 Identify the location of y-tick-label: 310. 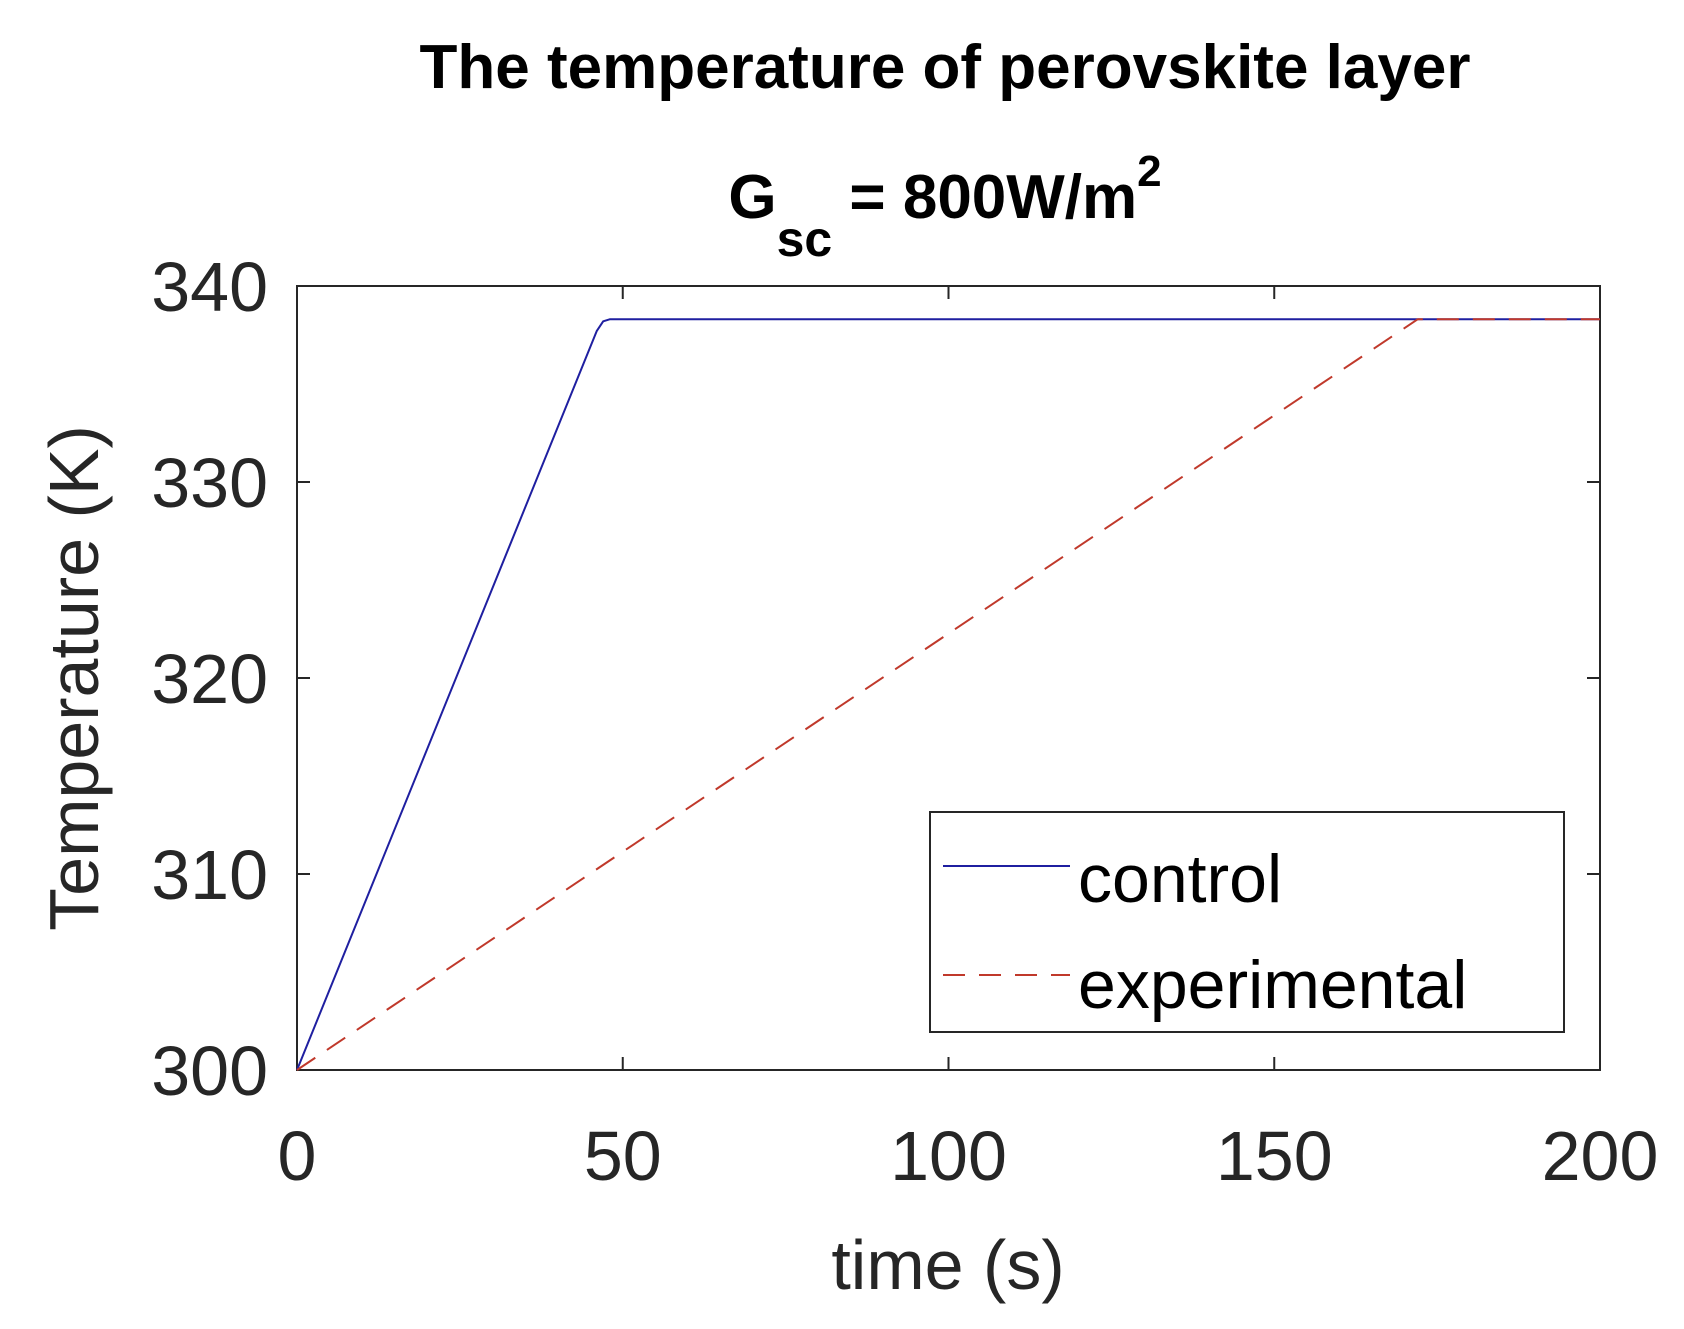
(209, 875).